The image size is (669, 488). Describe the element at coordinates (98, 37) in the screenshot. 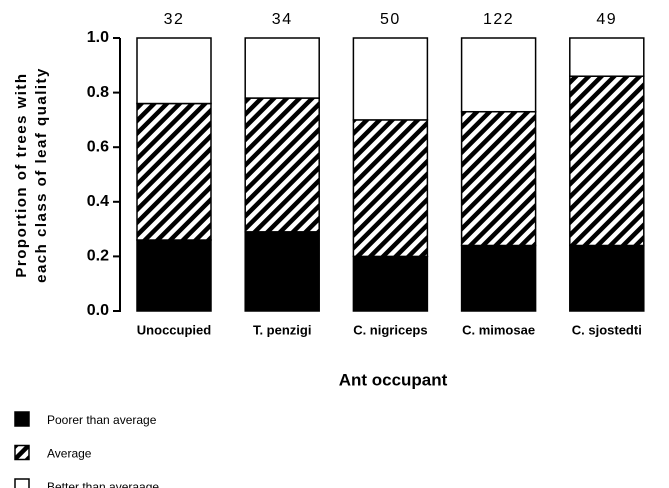

I see `y-tick-label: 1.0` at that location.